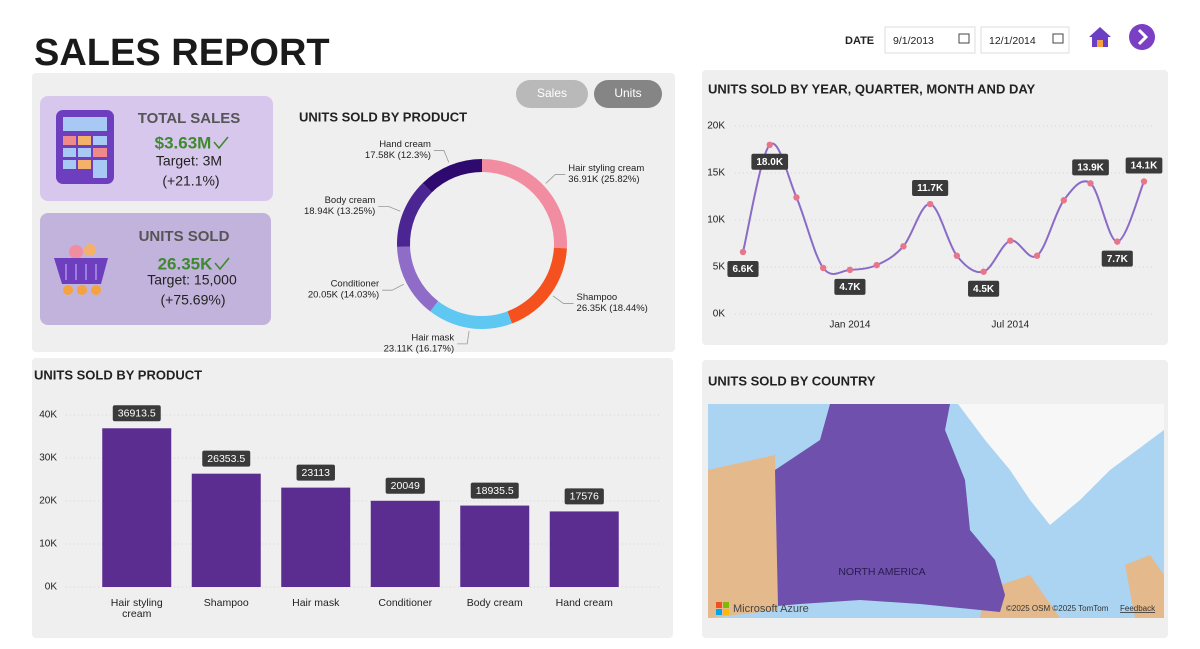 The width and height of the screenshot is (1200, 649). What do you see at coordinates (68, 290) in the screenshot?
I see `wheel` at bounding box center [68, 290].